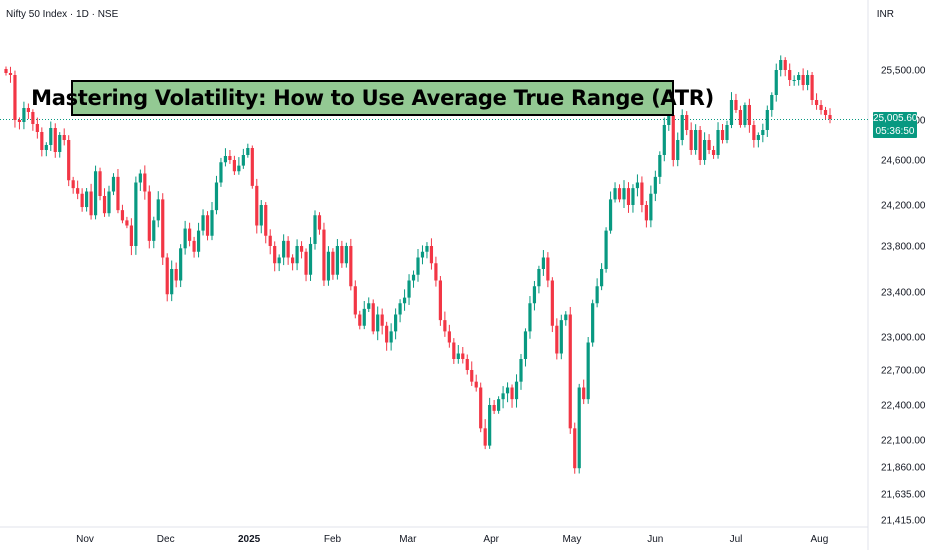 This screenshot has height=550, width=932. Describe the element at coordinates (885, 14) in the screenshot. I see `currency-label: INR` at that location.